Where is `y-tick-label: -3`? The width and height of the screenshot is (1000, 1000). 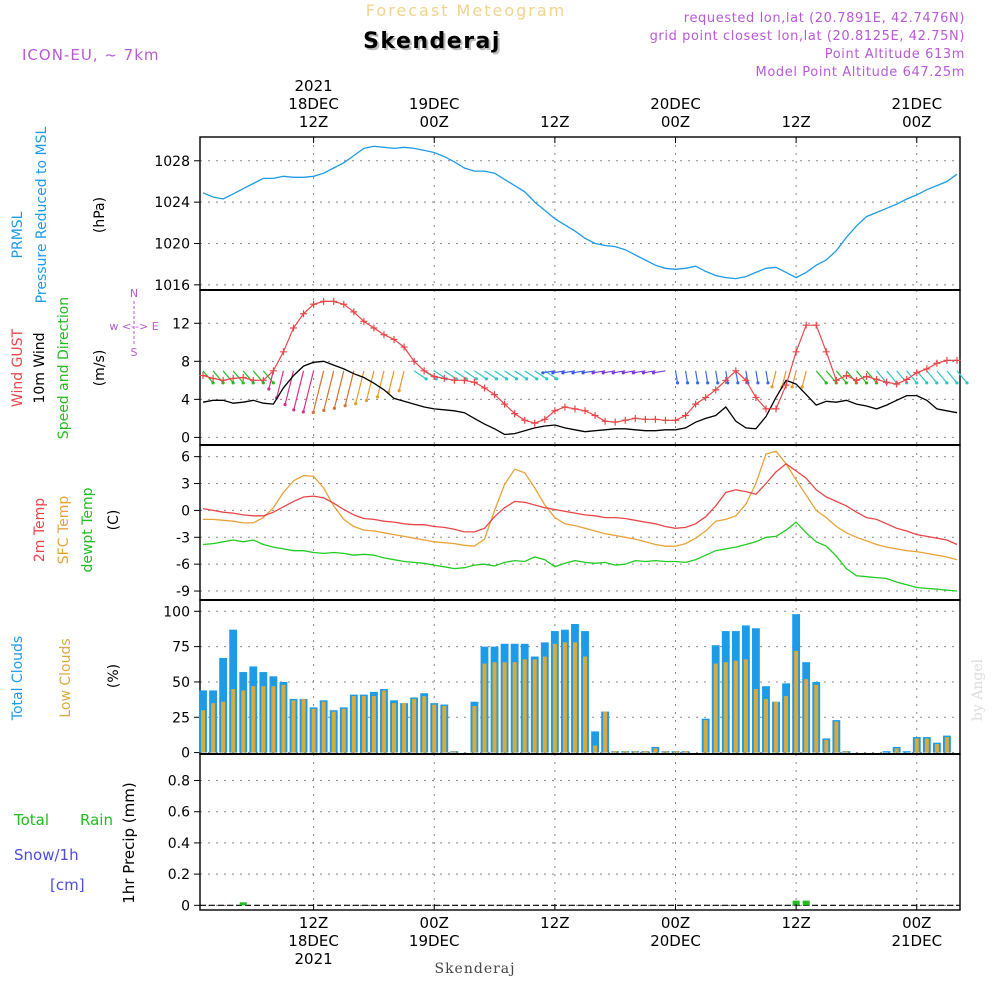
y-tick-label: -3 is located at coordinates (183, 538).